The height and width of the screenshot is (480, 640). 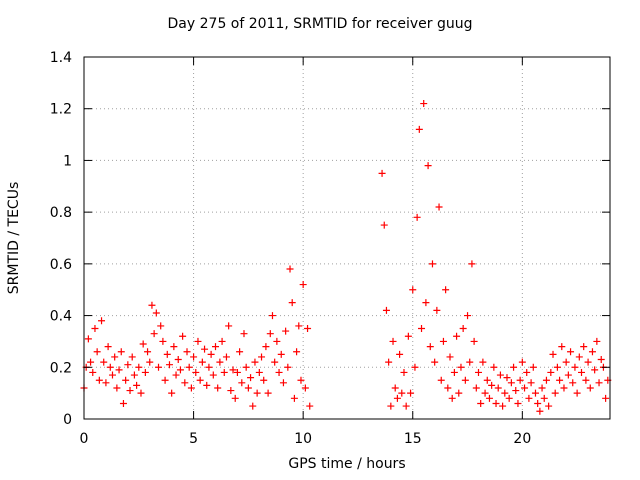 What do you see at coordinates (193, 439) in the screenshot?
I see `x-tick-label: 5` at bounding box center [193, 439].